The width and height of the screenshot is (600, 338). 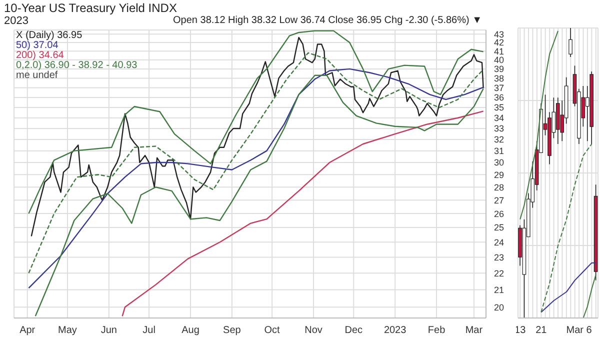 What do you see at coordinates (77, 65) in the screenshot?
I see `text: 0,2.0) 36.90 - 38.92 - 40.93` at bounding box center [77, 65].